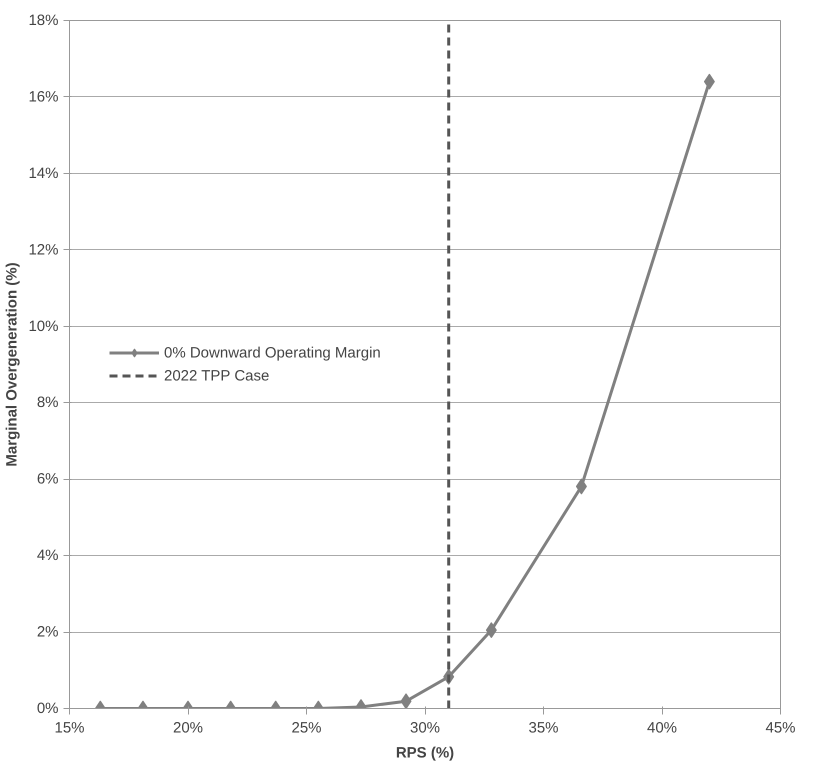 This screenshot has height=774, width=820. What do you see at coordinates (662, 728) in the screenshot?
I see `x-tick-label: 40%` at bounding box center [662, 728].